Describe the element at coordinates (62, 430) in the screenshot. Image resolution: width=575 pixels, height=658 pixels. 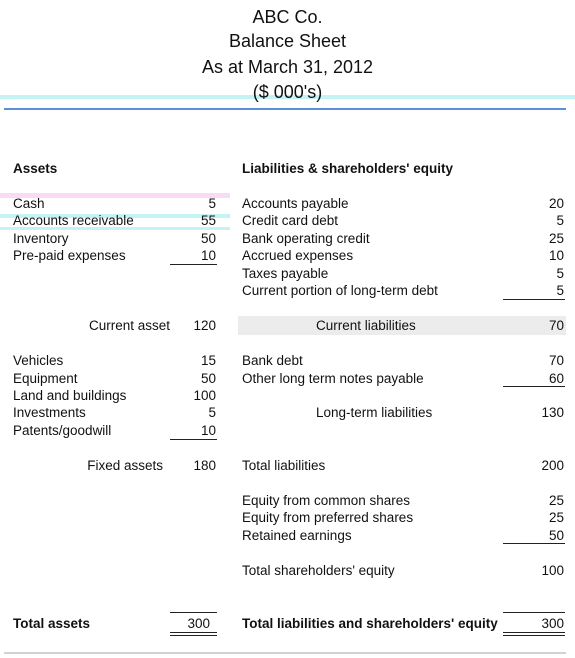
I see `asset-label: Patents/goodwill` at that location.